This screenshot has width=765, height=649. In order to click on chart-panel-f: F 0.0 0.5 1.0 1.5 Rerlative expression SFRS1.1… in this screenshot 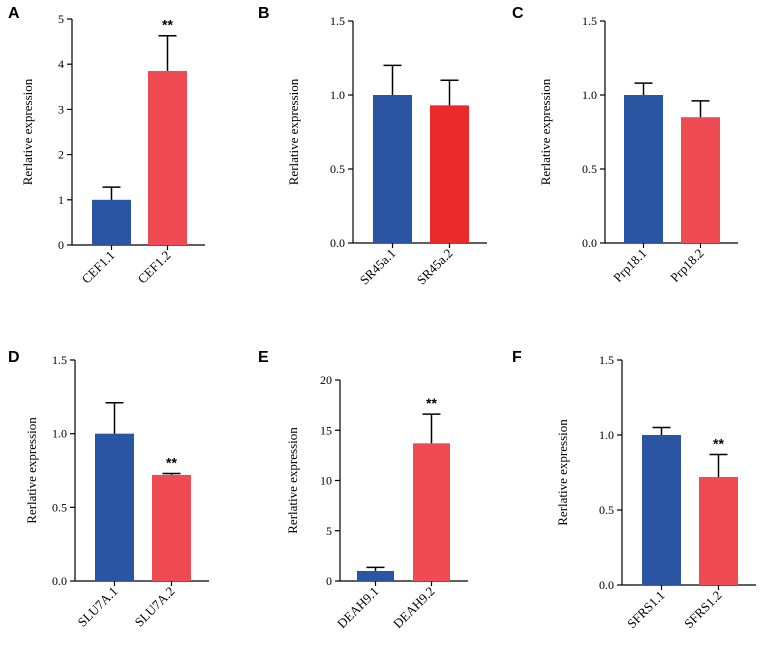, I will do `click(634, 490)`.